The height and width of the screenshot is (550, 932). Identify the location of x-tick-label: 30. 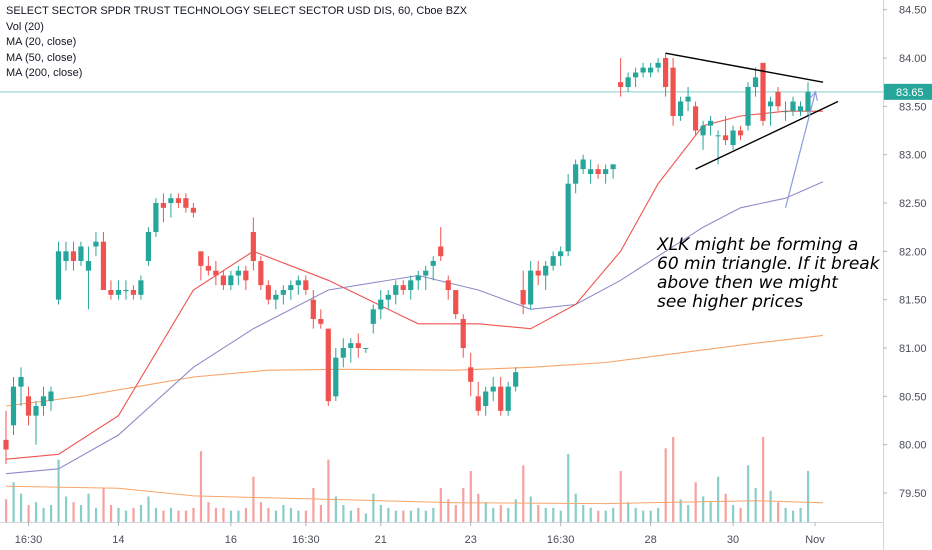
(733, 540).